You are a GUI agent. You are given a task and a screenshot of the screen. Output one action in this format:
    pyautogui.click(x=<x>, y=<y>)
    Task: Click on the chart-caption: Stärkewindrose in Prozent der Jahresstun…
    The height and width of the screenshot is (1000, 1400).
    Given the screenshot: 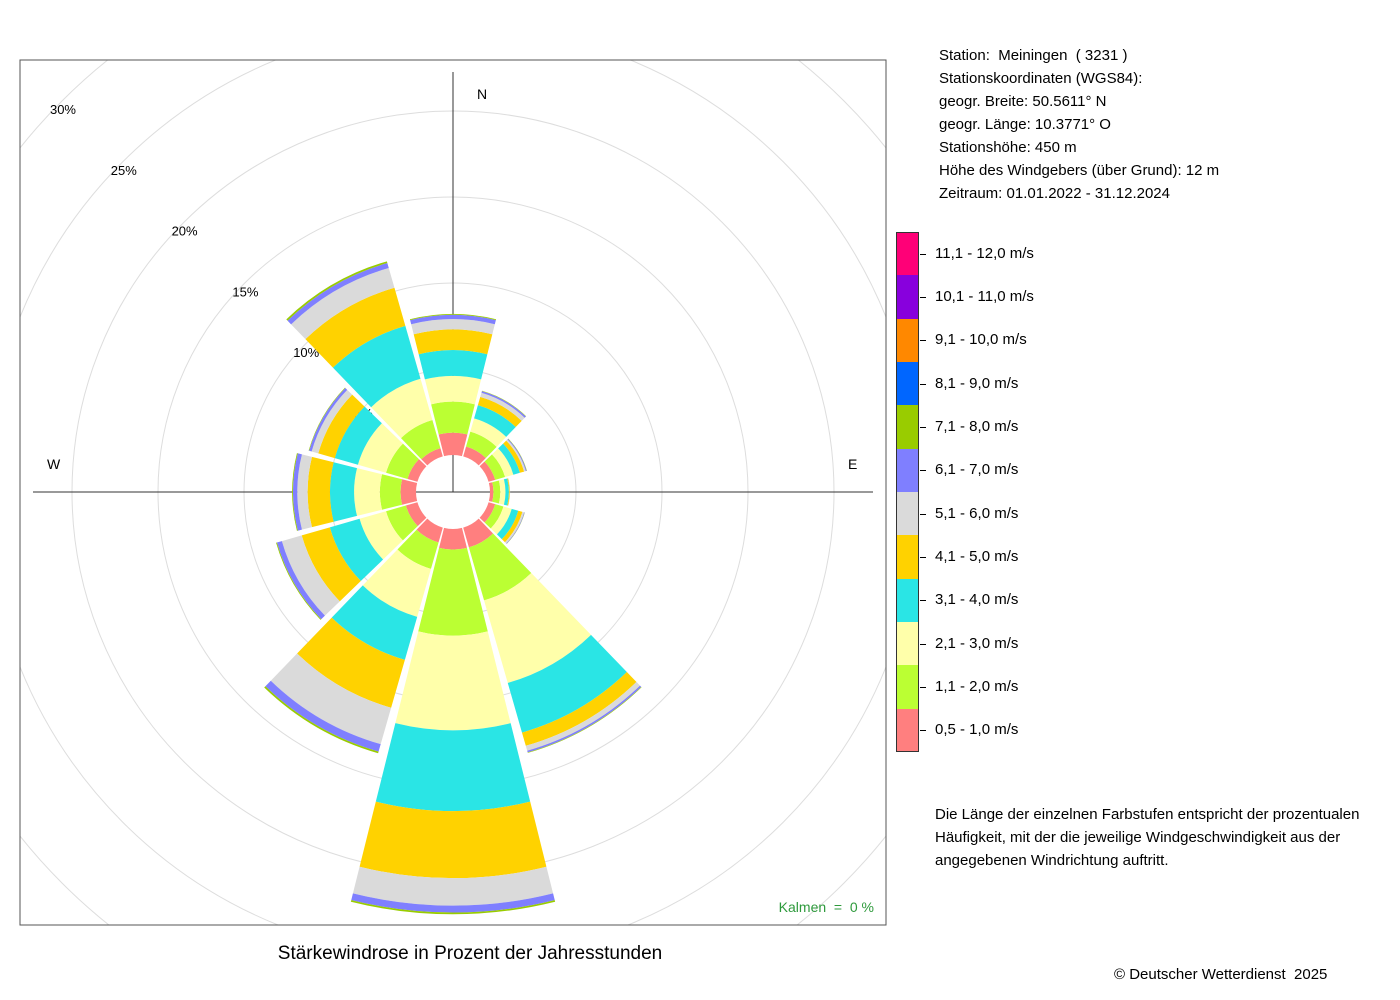 What is the action you would take?
    pyautogui.click(x=470, y=953)
    